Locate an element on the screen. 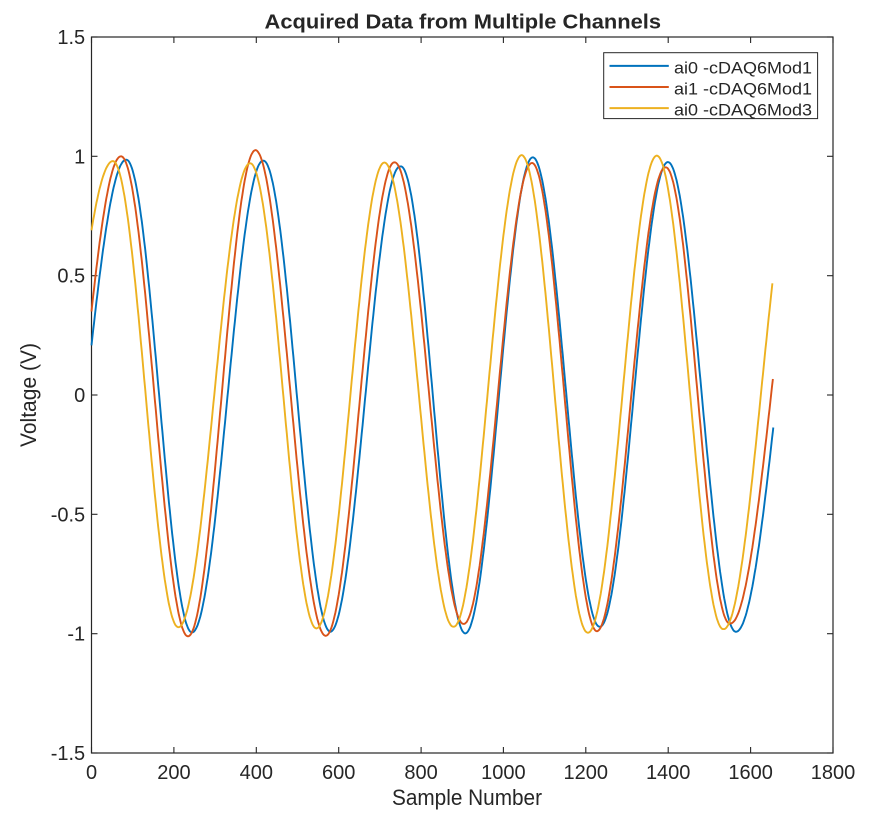 This screenshot has height=822, width=892. svg-text: 1400 is located at coordinates (668, 773).